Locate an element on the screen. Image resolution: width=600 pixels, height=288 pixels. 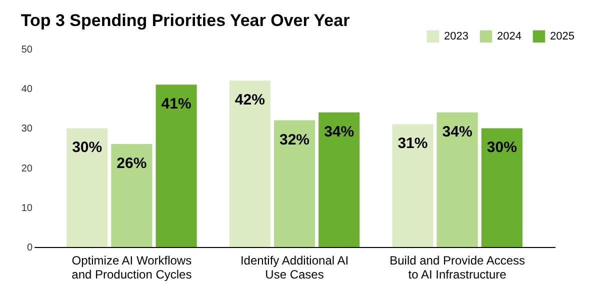
legend-label: 2024 is located at coordinates (509, 36).